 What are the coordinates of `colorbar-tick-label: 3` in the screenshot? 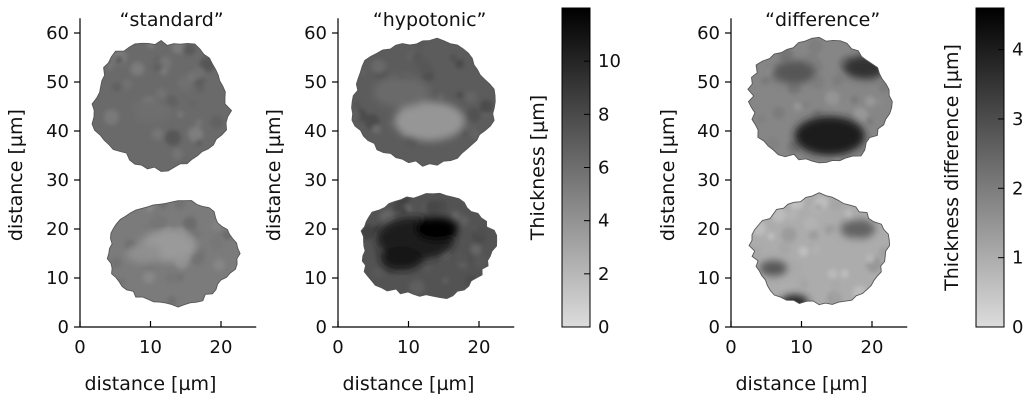 It's located at (1017, 119).